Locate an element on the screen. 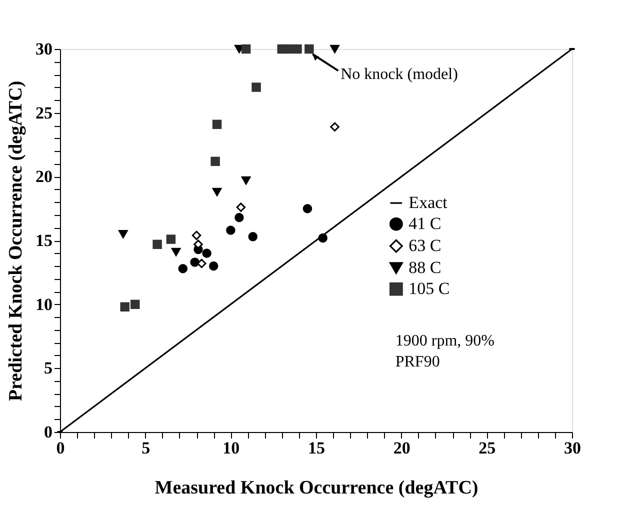 This screenshot has width=631, height=513. x-tick-label: 0 is located at coordinates (60, 448).